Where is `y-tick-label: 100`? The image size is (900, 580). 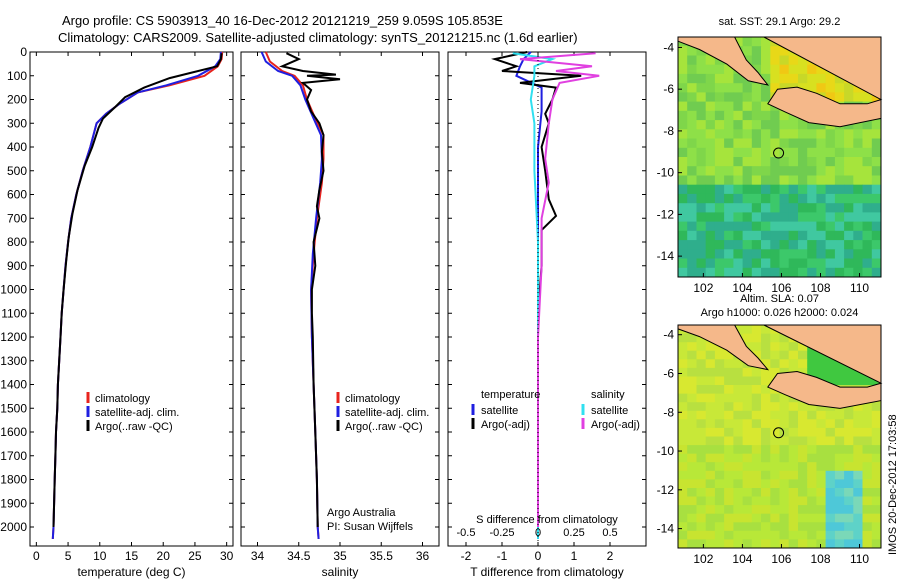 y-tick-label: 100 is located at coordinates (17, 76).